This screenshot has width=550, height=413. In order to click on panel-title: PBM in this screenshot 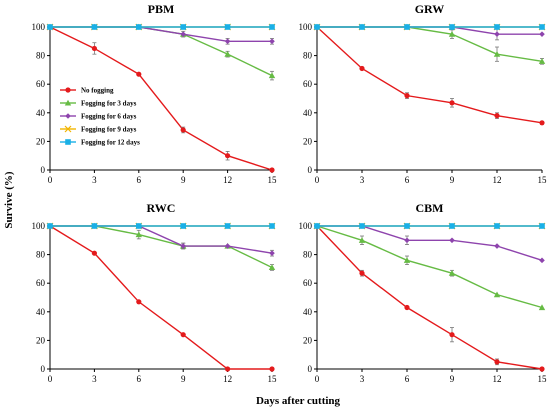, I will do `click(161, 9)`.